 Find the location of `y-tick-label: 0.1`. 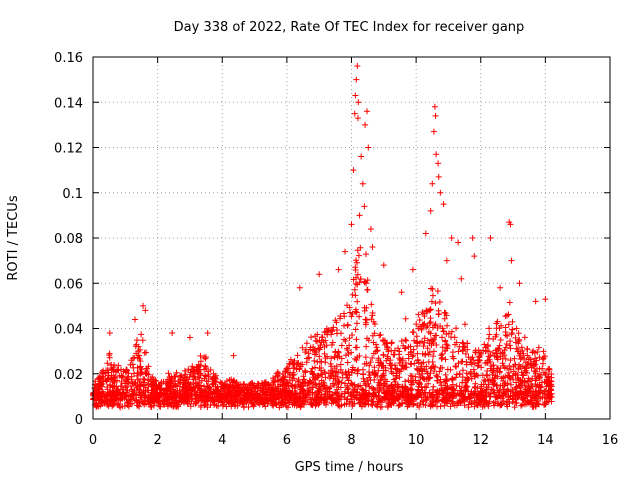

y-tick-label: 0.1 is located at coordinates (72, 194).